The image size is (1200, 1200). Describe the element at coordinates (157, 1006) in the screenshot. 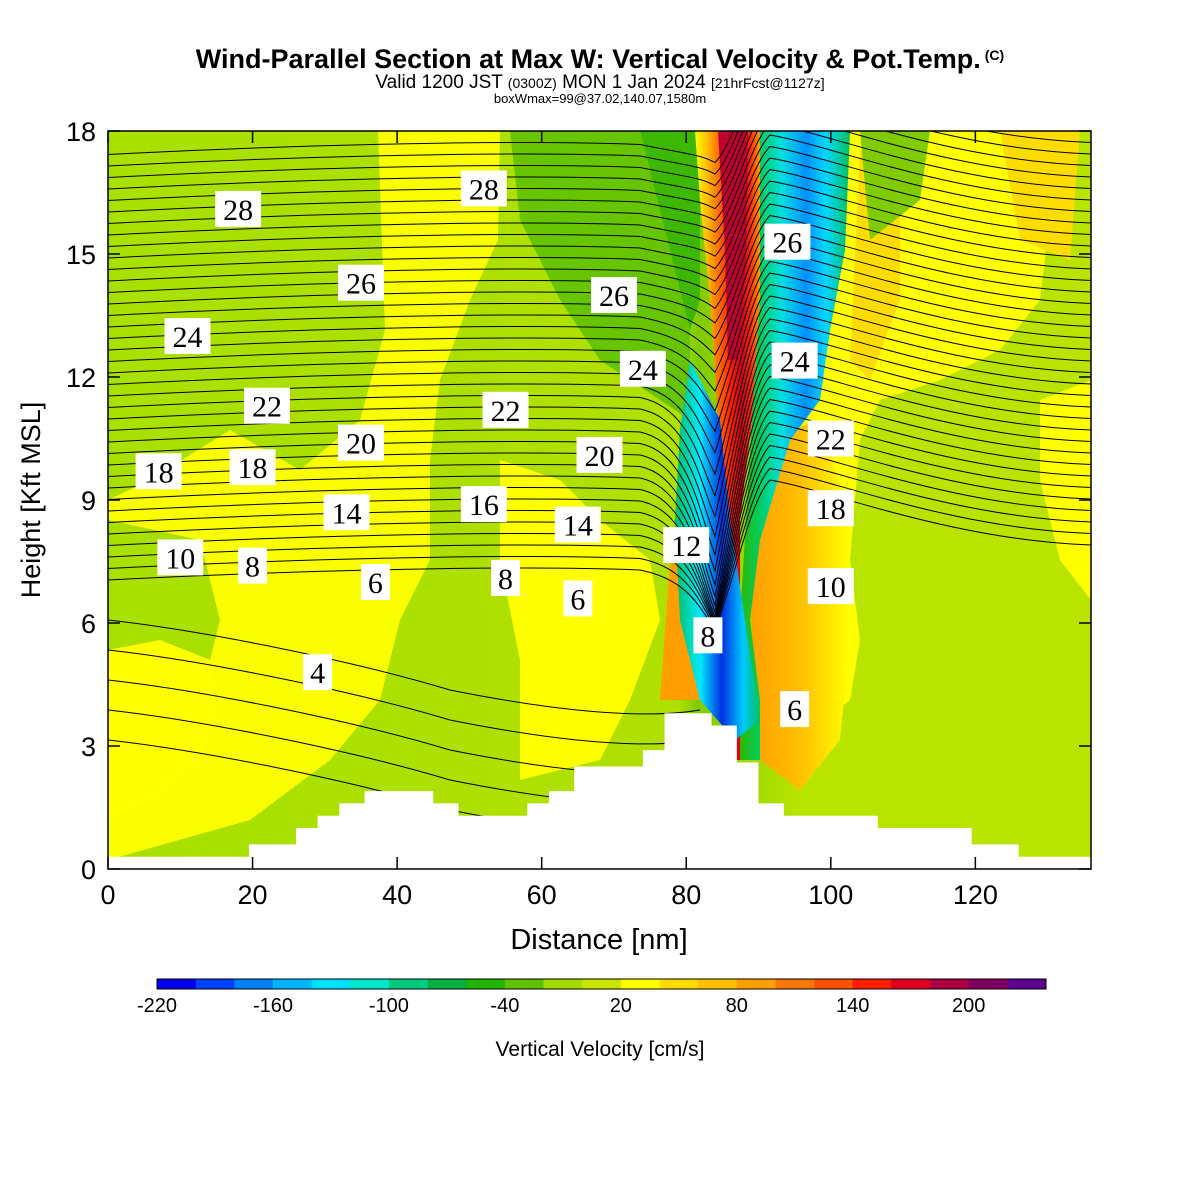

I see `colorbar-tick-label: -220` at that location.